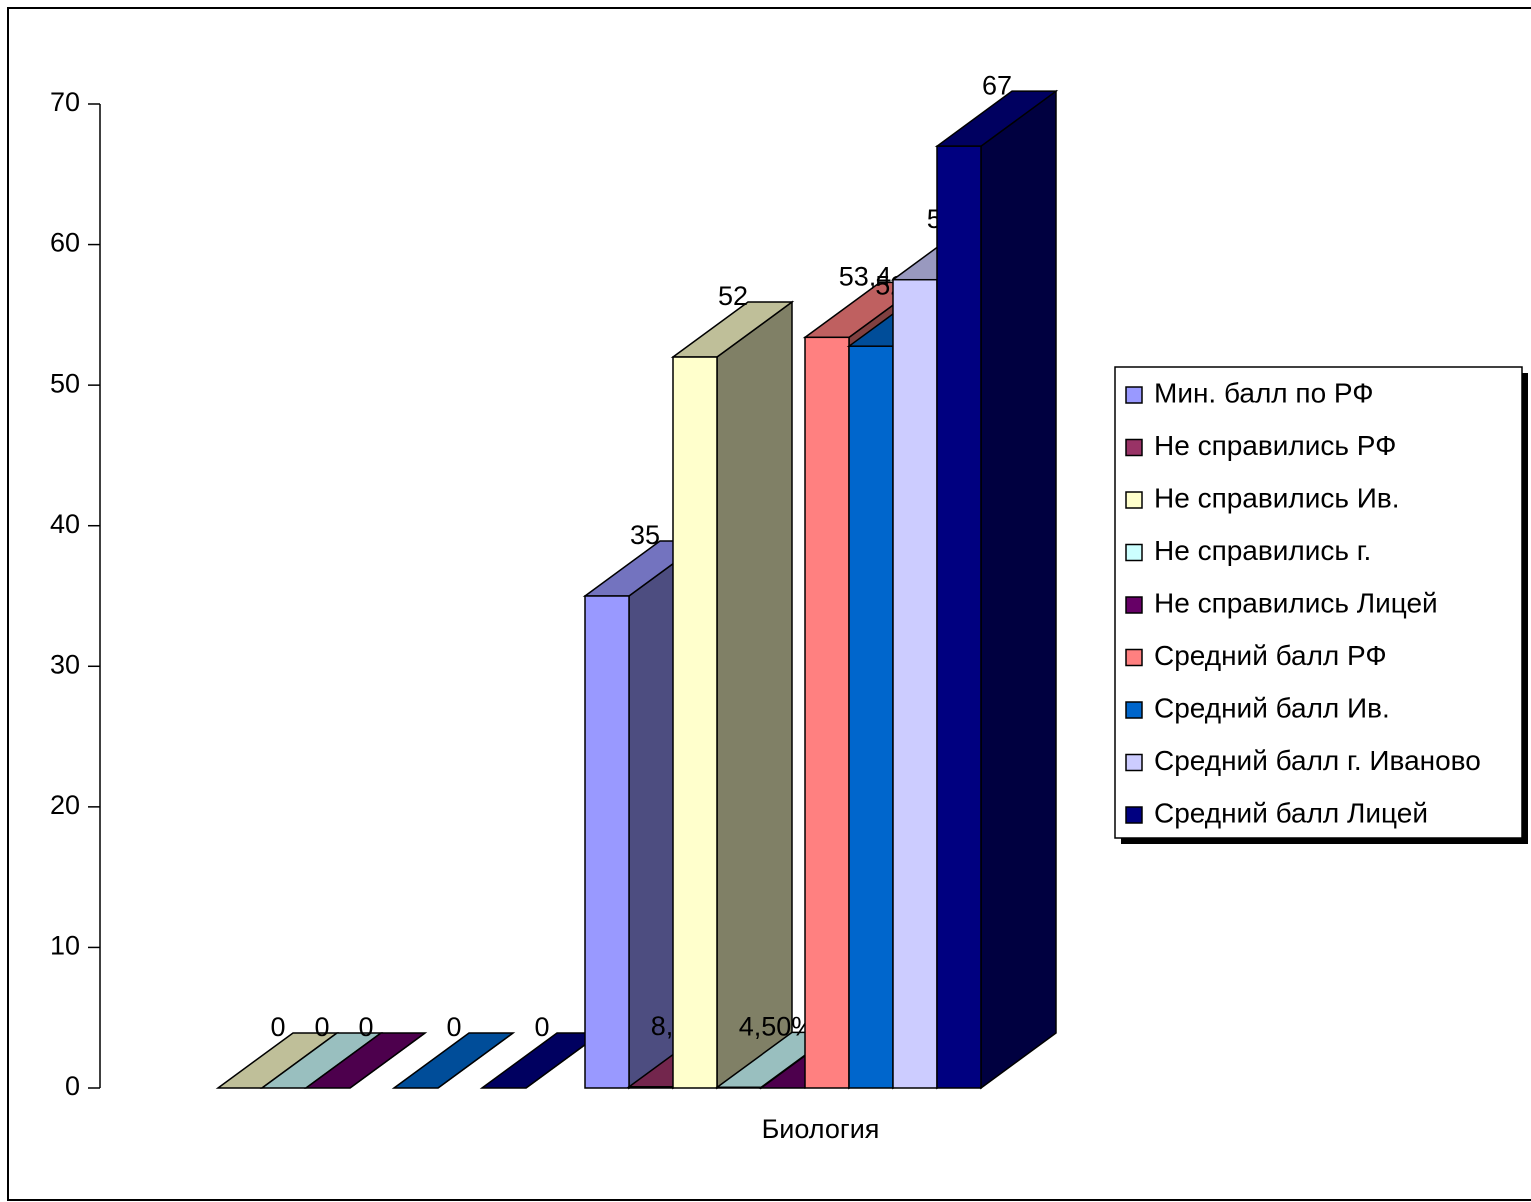 The image size is (1531, 1202). Describe the element at coordinates (865, 276) in the screenshot. I see `data-label: 53,4` at that location.